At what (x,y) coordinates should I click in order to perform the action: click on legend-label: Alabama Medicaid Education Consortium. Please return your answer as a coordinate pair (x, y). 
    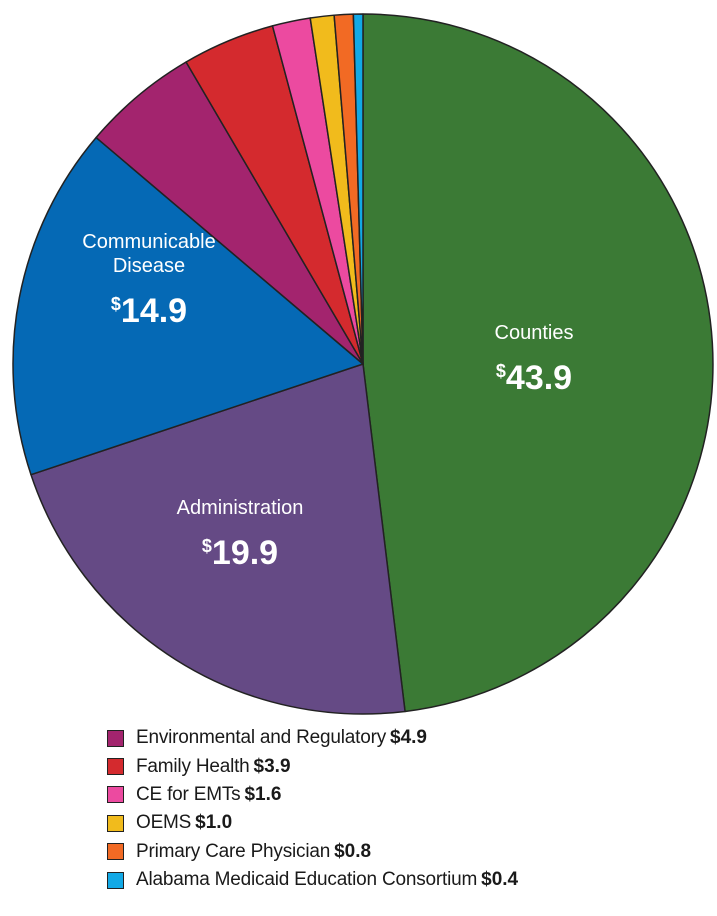
    Looking at the image, I should click on (307, 880).